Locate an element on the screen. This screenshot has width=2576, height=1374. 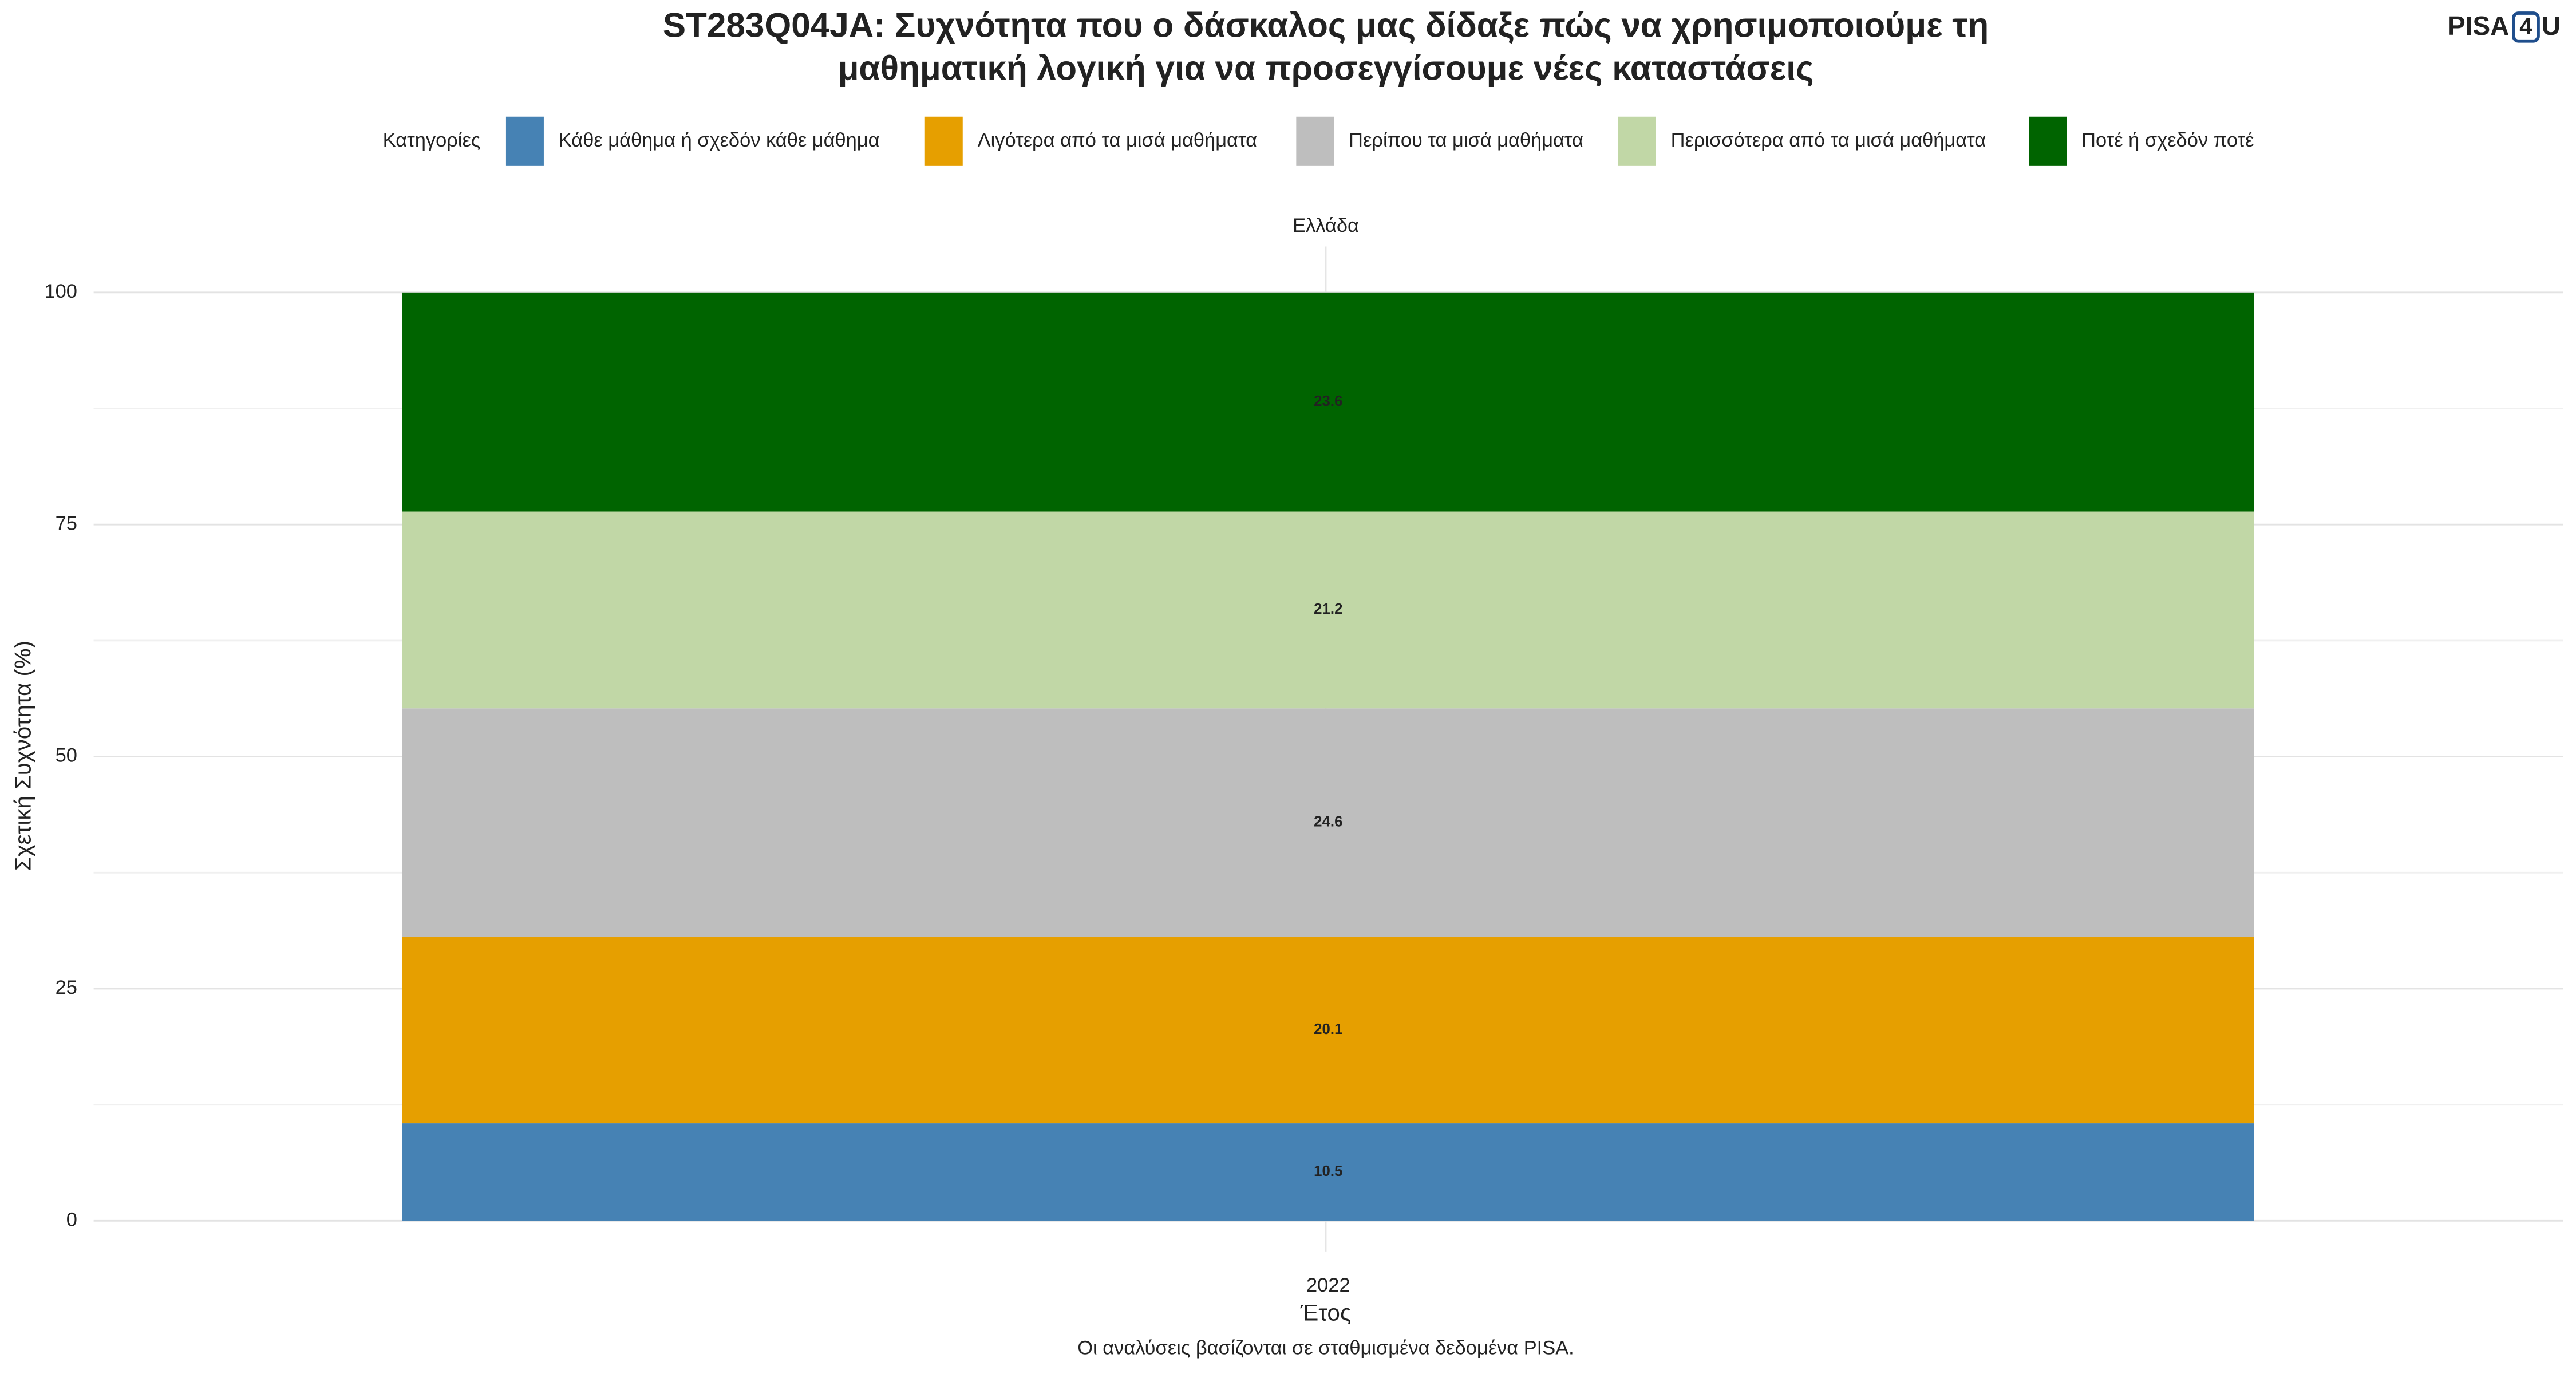
y-tick-label: 100 is located at coordinates (60, 291).